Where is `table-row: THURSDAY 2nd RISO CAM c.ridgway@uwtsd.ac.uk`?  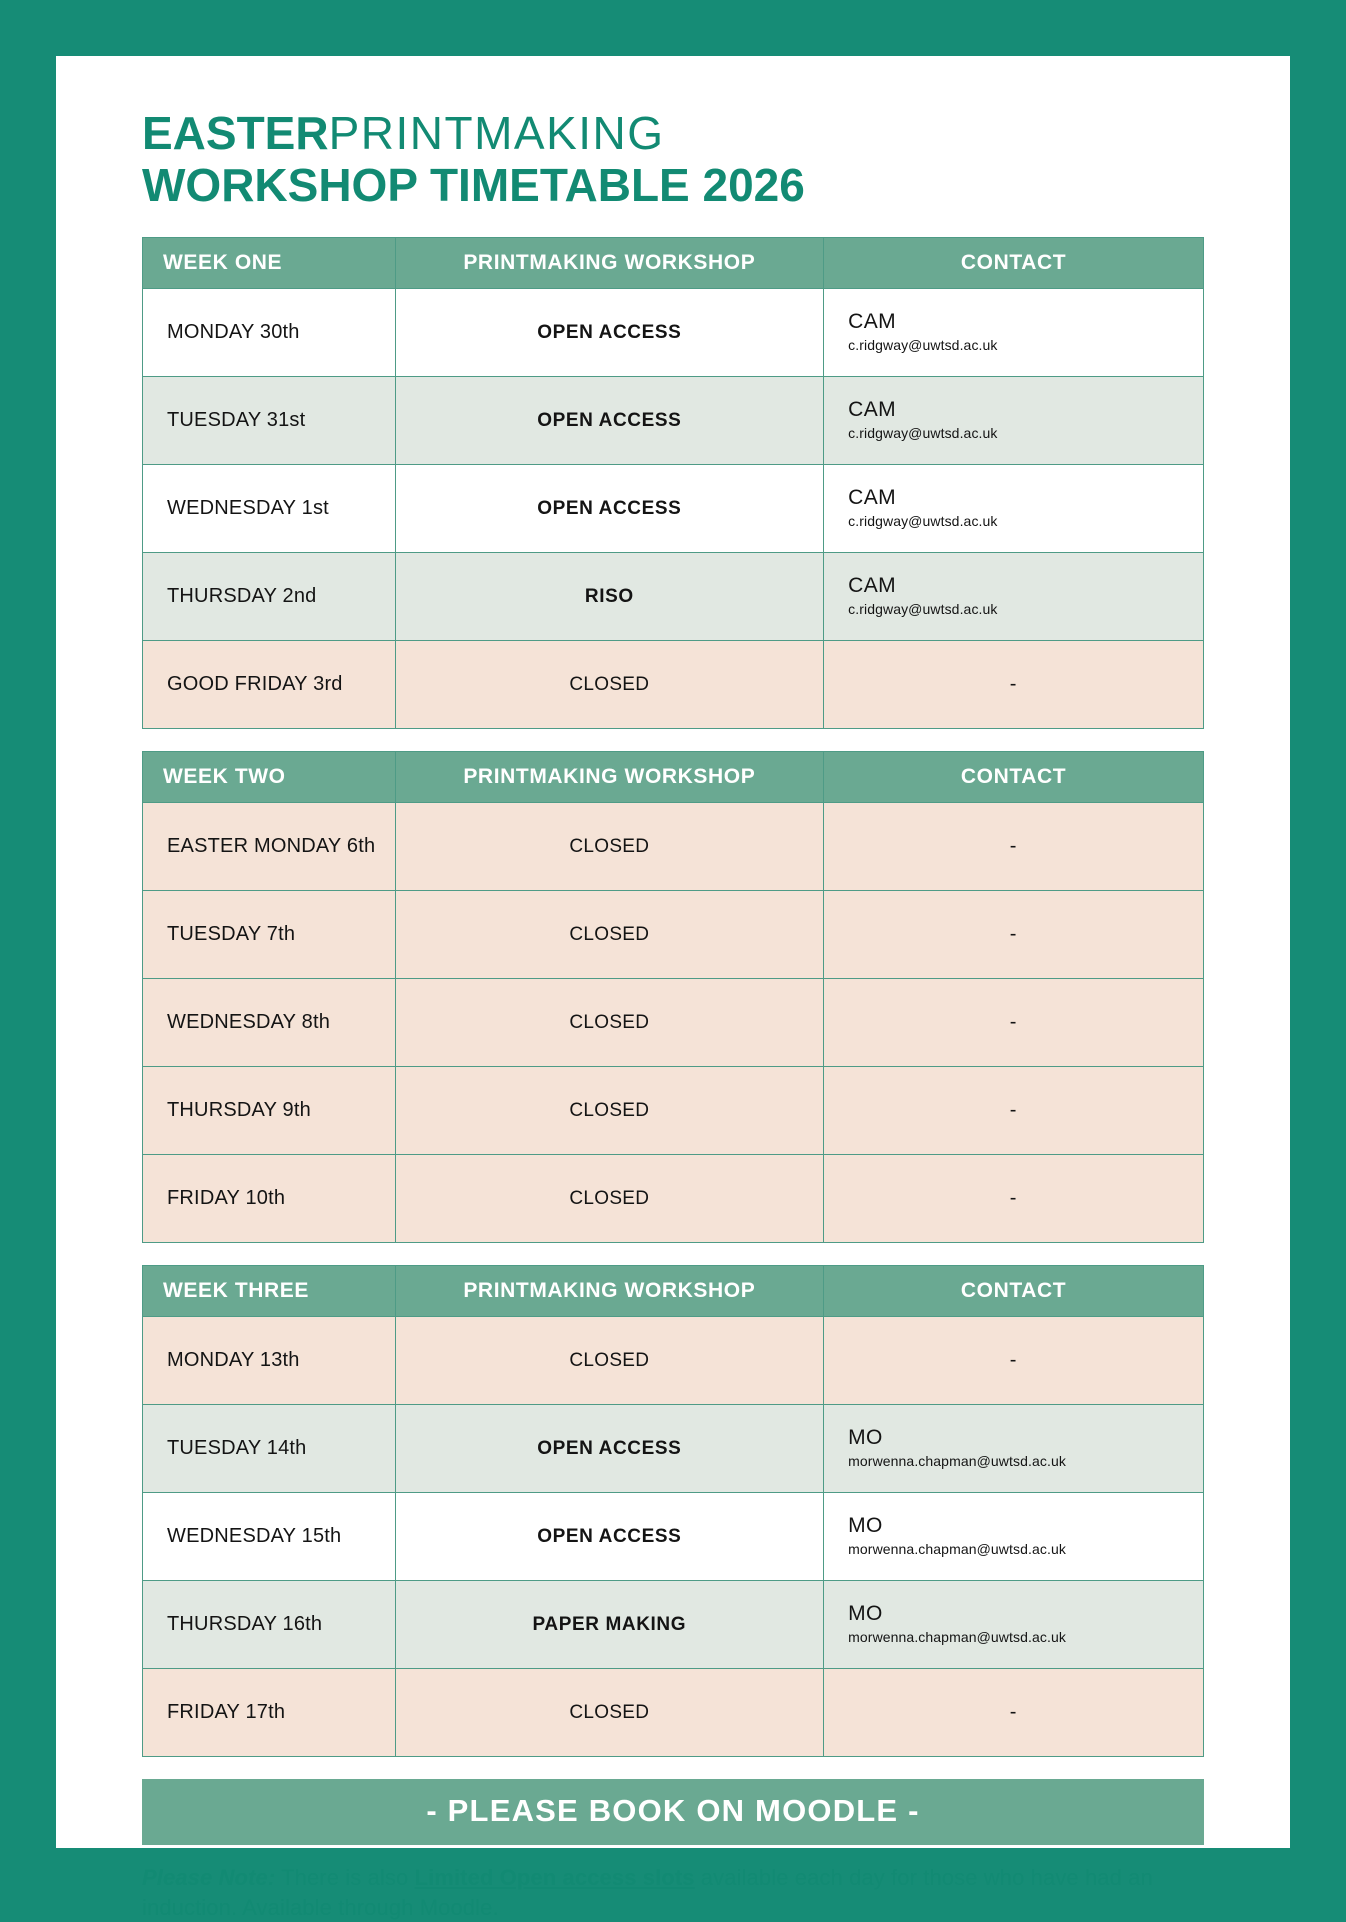
table-row: THURSDAY 2nd RISO CAM c.ridgway@uwtsd.ac.uk is located at coordinates (673, 597).